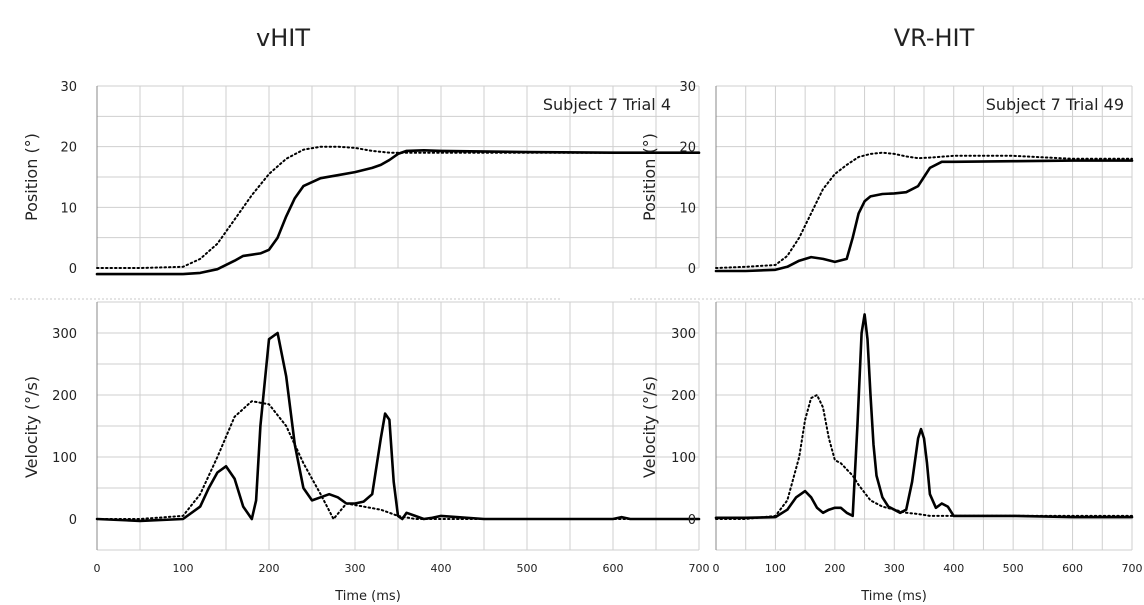 The width and height of the screenshot is (1144, 605). Describe the element at coordinates (1055, 104) in the screenshot. I see `trial-annotation: Subject 7 Trial 49` at that location.